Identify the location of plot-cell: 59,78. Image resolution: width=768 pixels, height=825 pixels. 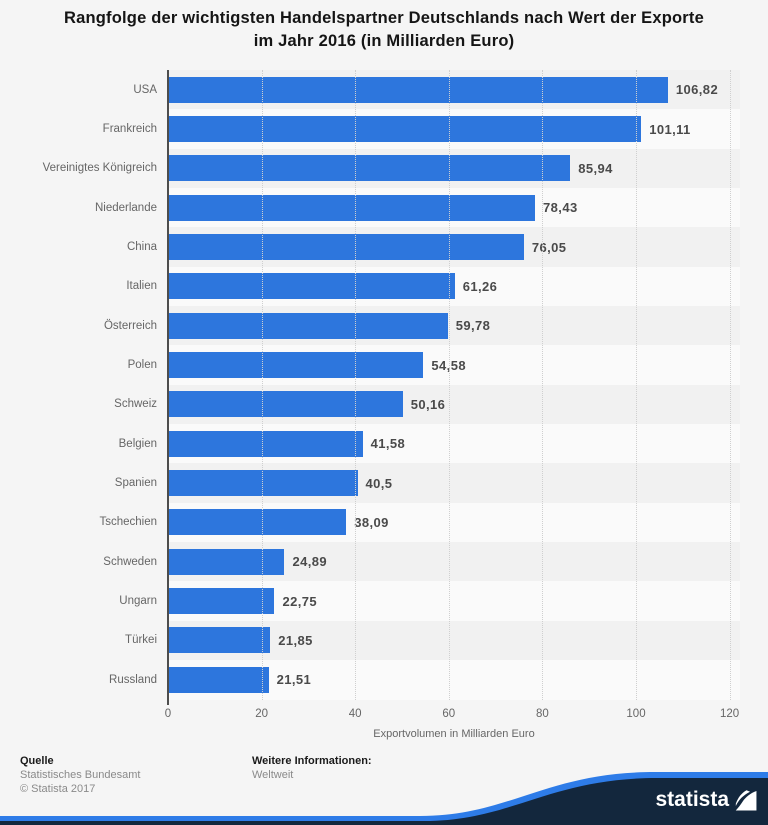
(454, 326).